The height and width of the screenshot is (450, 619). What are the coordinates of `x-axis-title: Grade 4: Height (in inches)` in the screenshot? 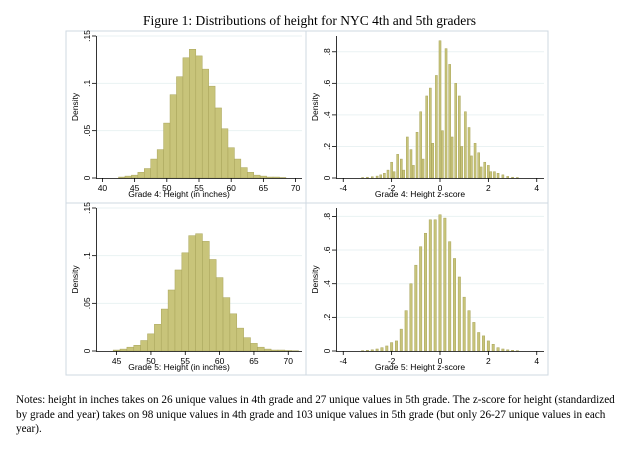 It's located at (179, 194).